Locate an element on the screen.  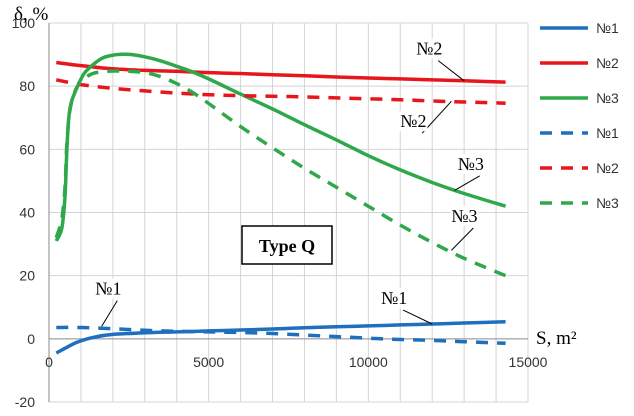
y-axis-title: δ, % is located at coordinates (31, 14).